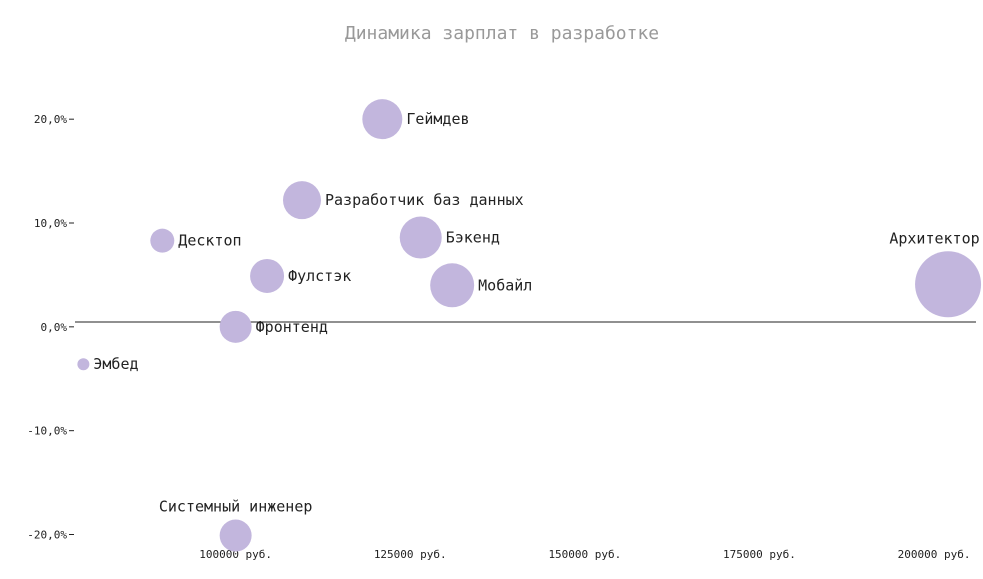 Image resolution: width=983 pixels, height=579 pixels. I want to click on x-tick-label: 125000 руб., so click(410, 554).